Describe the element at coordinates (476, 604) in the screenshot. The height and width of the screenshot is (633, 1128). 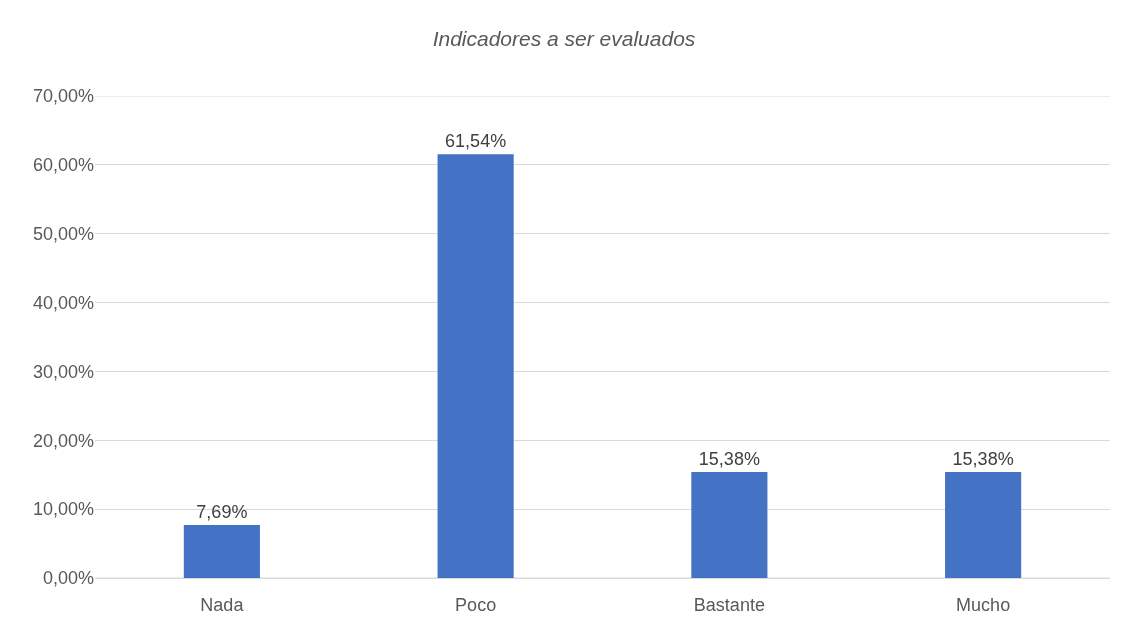
I see `x-tick-label: Poco` at that location.